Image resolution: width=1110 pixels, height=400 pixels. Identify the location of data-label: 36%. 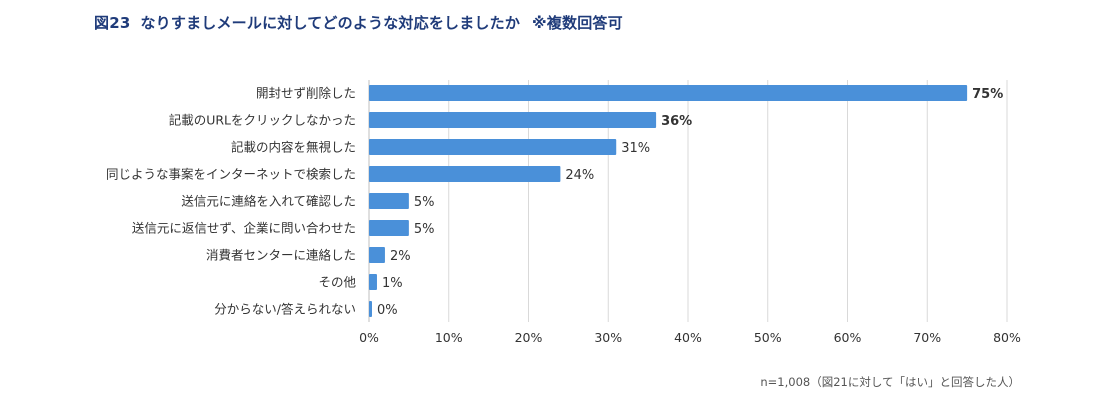
(676, 121).